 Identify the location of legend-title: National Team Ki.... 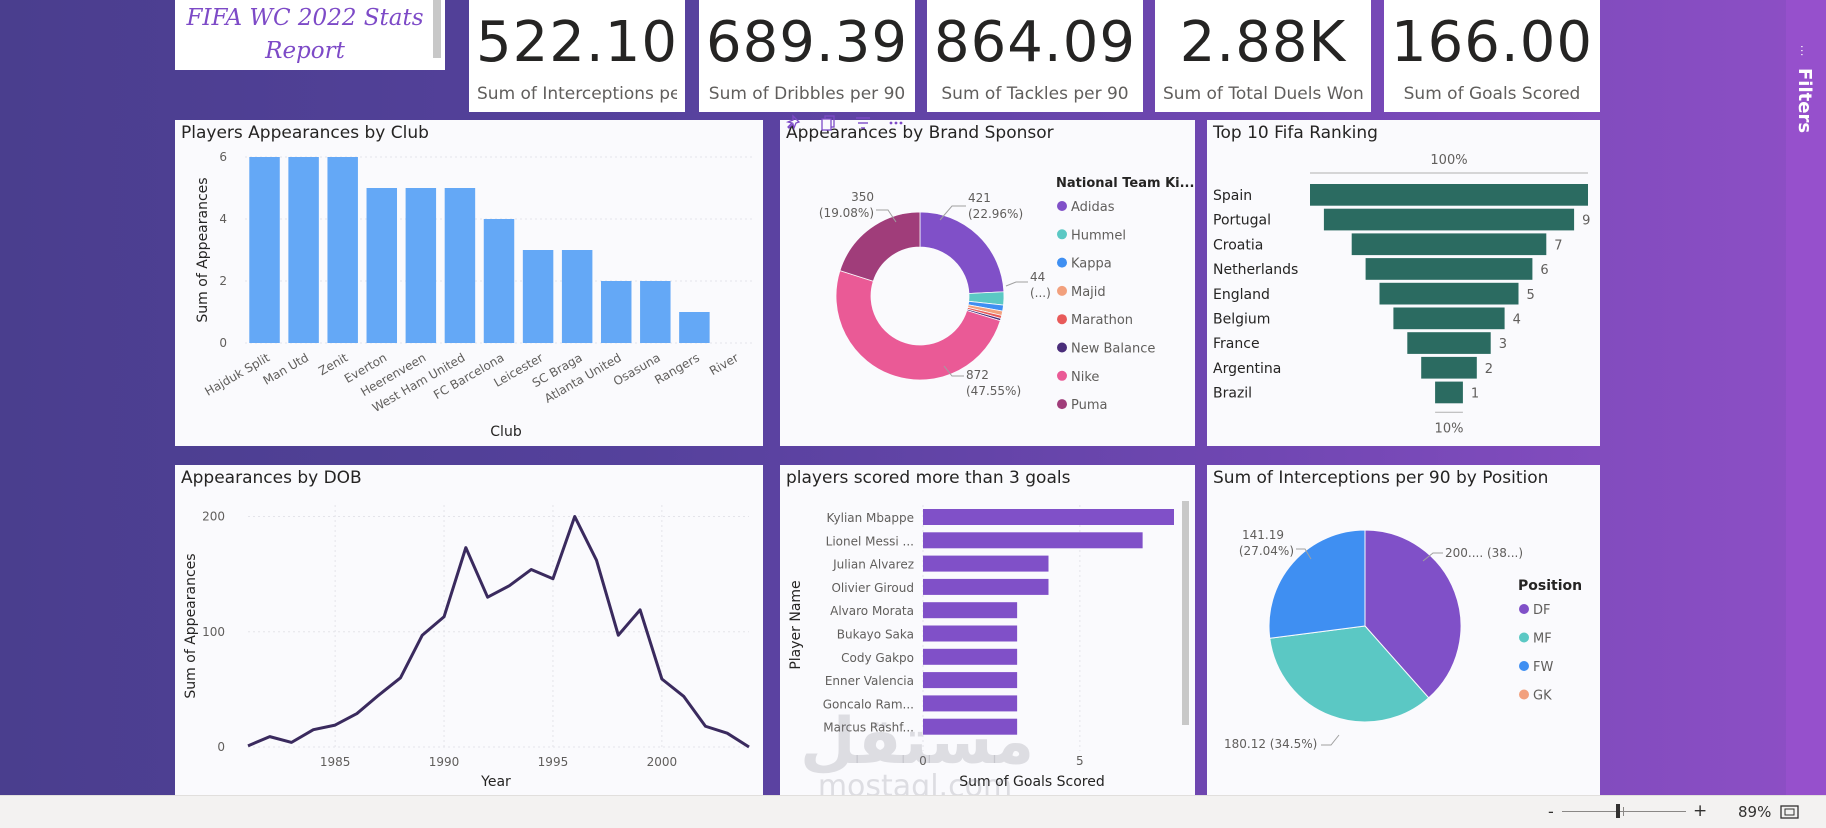
(1125, 183).